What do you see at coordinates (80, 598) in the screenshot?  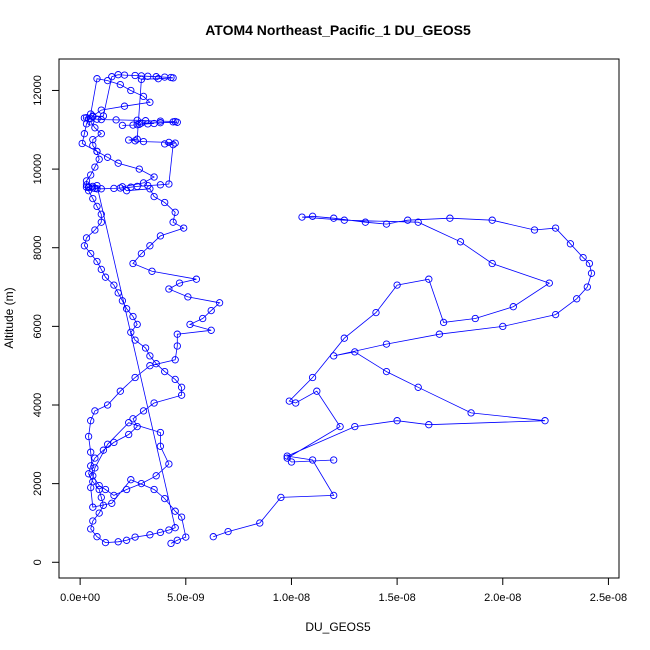 I see `x-tick-label: 0.0e+00` at bounding box center [80, 598].